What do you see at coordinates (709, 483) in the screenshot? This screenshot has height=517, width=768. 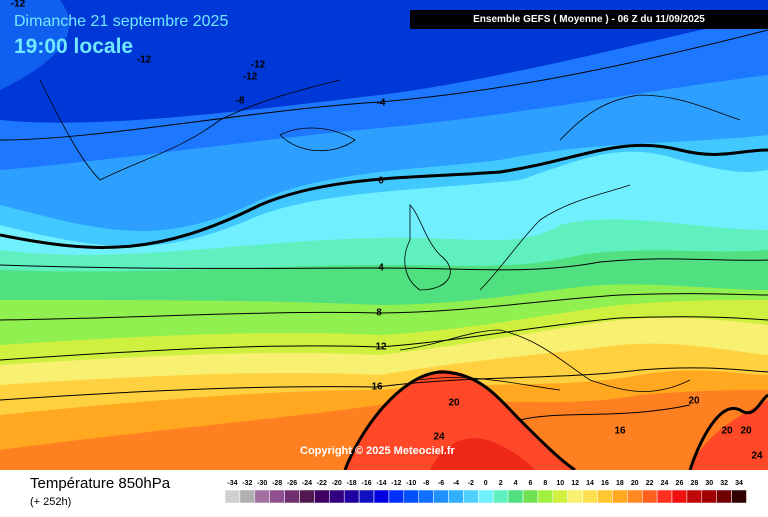 I see `legend-label: 30` at bounding box center [709, 483].